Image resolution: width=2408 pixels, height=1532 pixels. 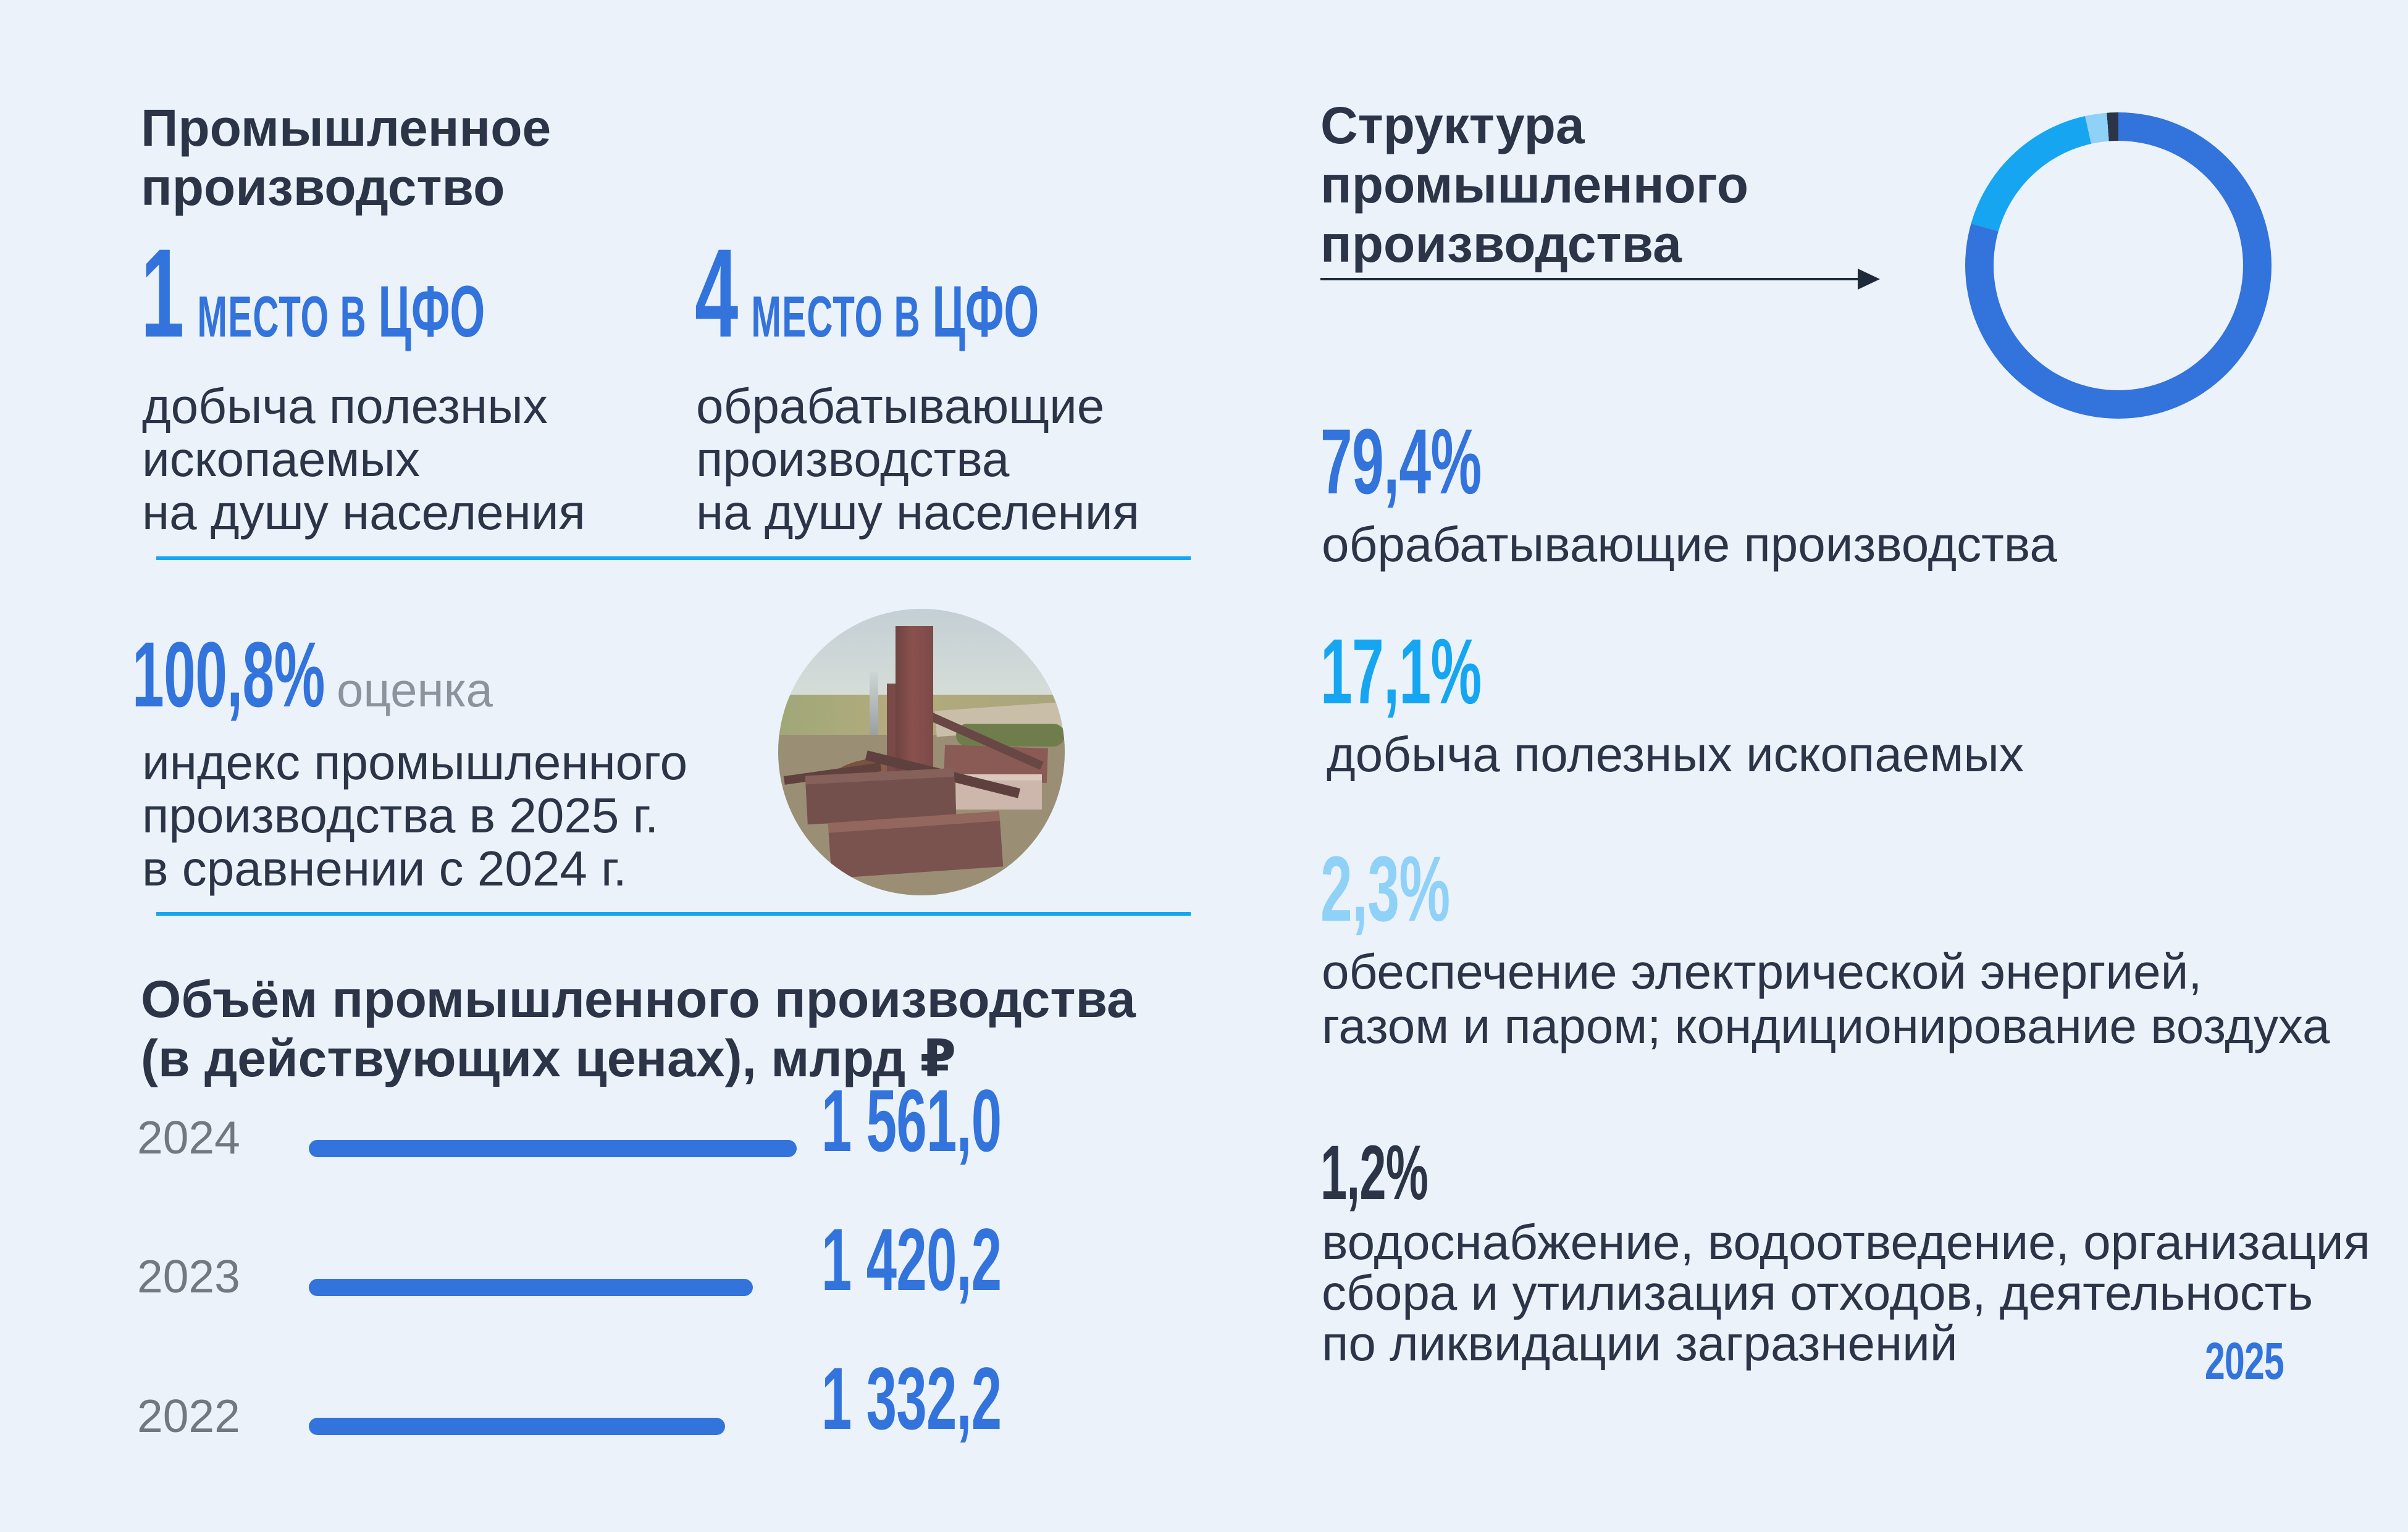 I want to click on segment-energy-value: 2,3%, so click(x=1385, y=889).